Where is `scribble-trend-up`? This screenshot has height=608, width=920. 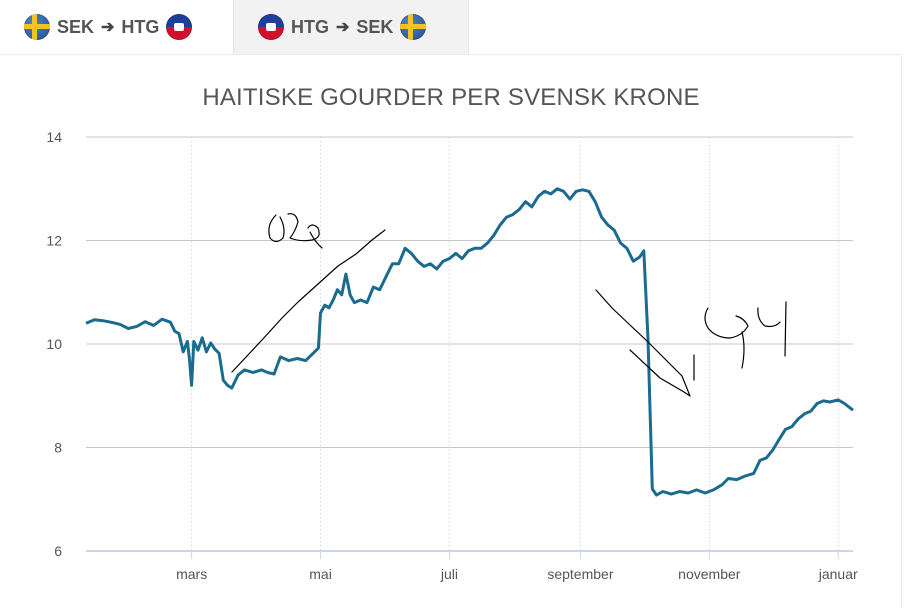 scribble-trend-up is located at coordinates (308, 301).